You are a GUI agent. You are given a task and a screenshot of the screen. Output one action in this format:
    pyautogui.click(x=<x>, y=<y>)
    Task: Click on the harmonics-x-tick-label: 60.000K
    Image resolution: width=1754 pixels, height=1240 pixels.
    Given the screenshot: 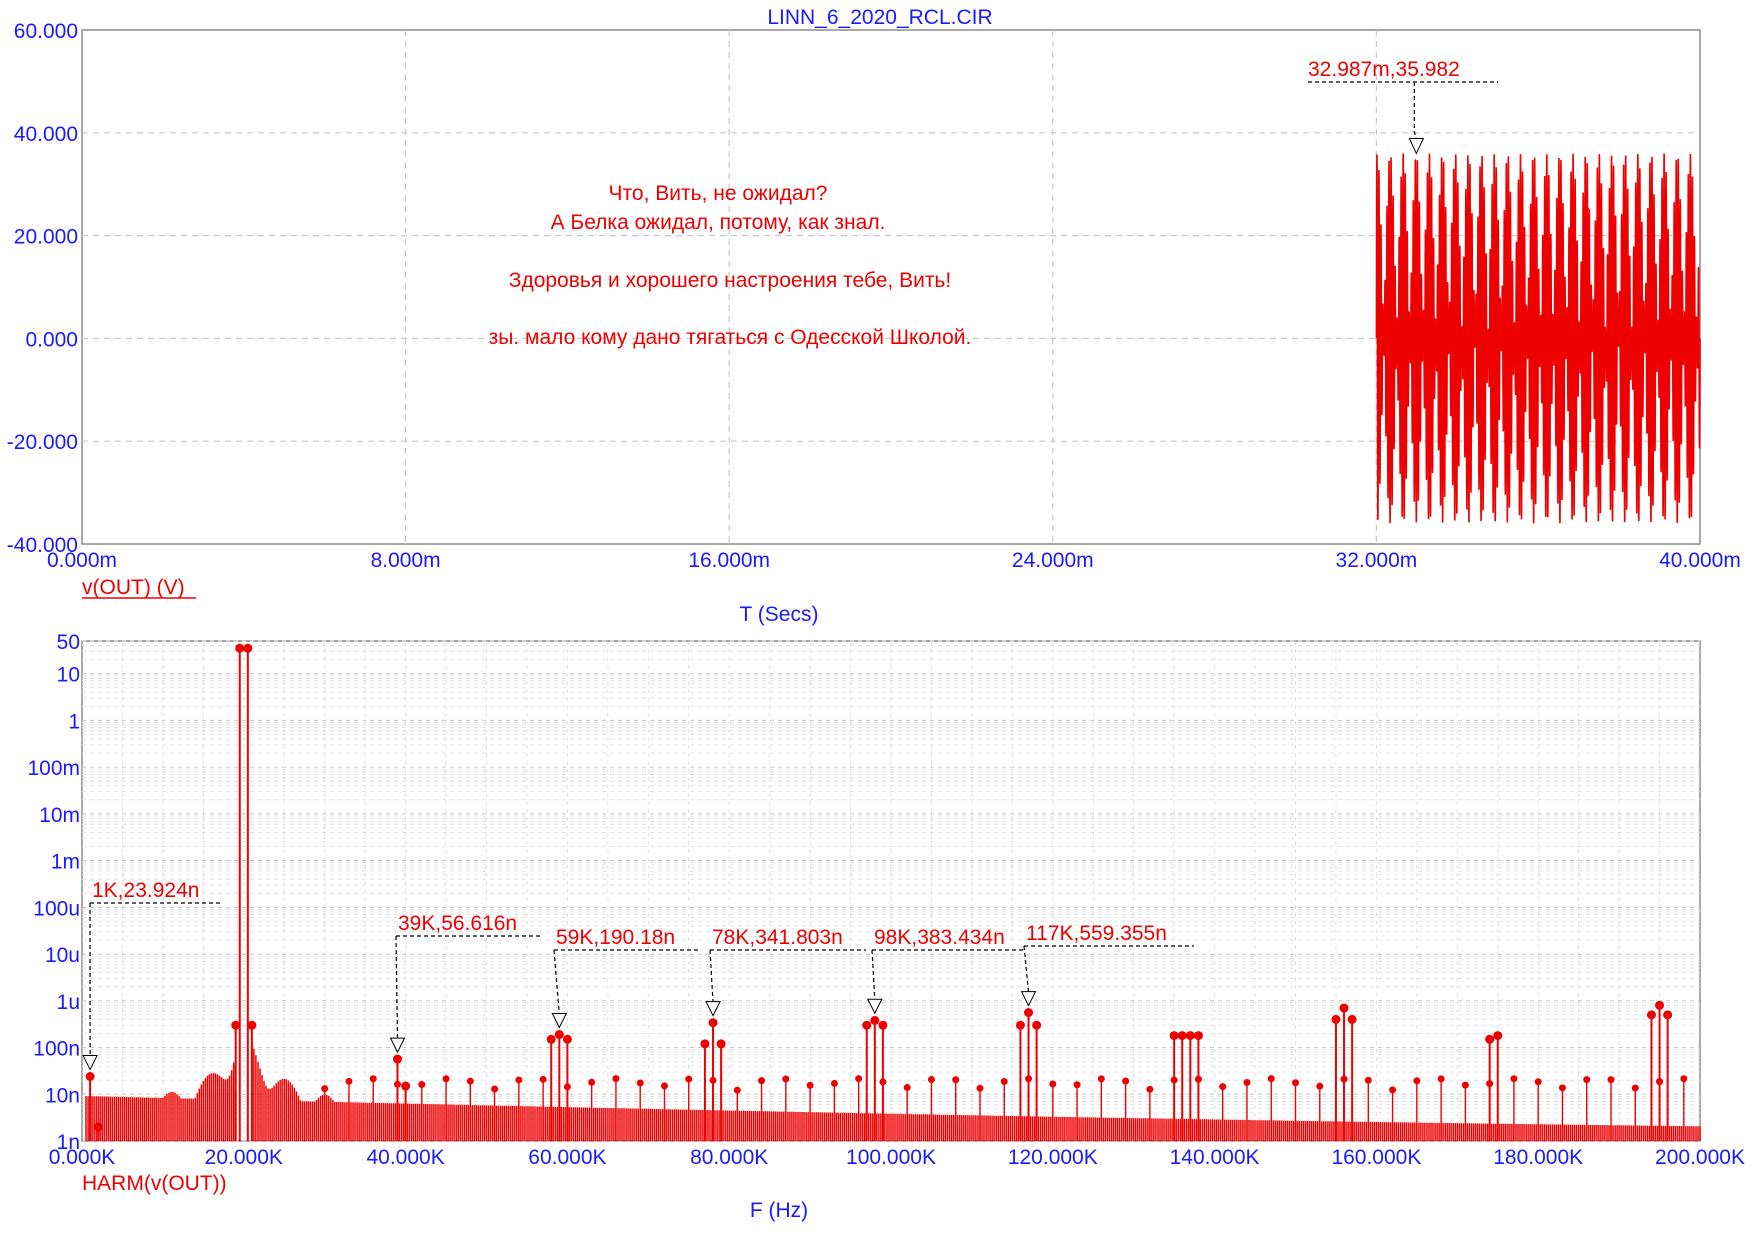 What is the action you would take?
    pyautogui.click(x=567, y=1157)
    